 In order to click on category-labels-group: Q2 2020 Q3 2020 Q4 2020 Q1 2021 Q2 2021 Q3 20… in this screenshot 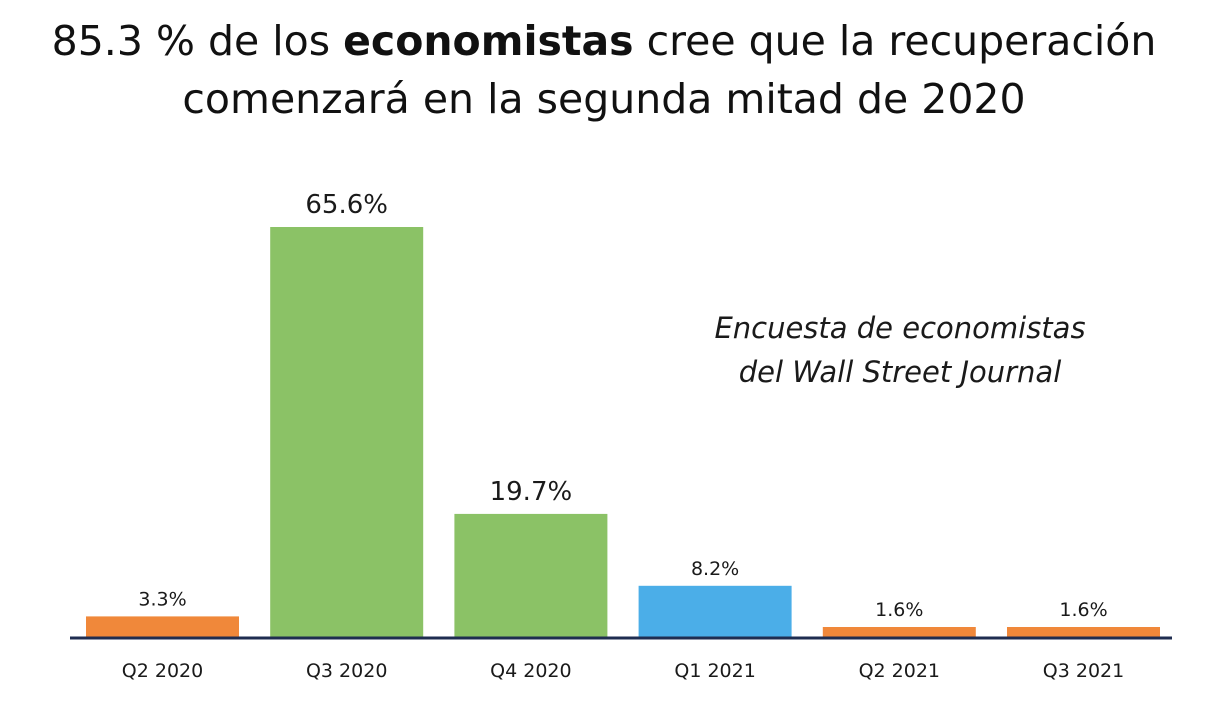, I will do `click(623, 671)`.